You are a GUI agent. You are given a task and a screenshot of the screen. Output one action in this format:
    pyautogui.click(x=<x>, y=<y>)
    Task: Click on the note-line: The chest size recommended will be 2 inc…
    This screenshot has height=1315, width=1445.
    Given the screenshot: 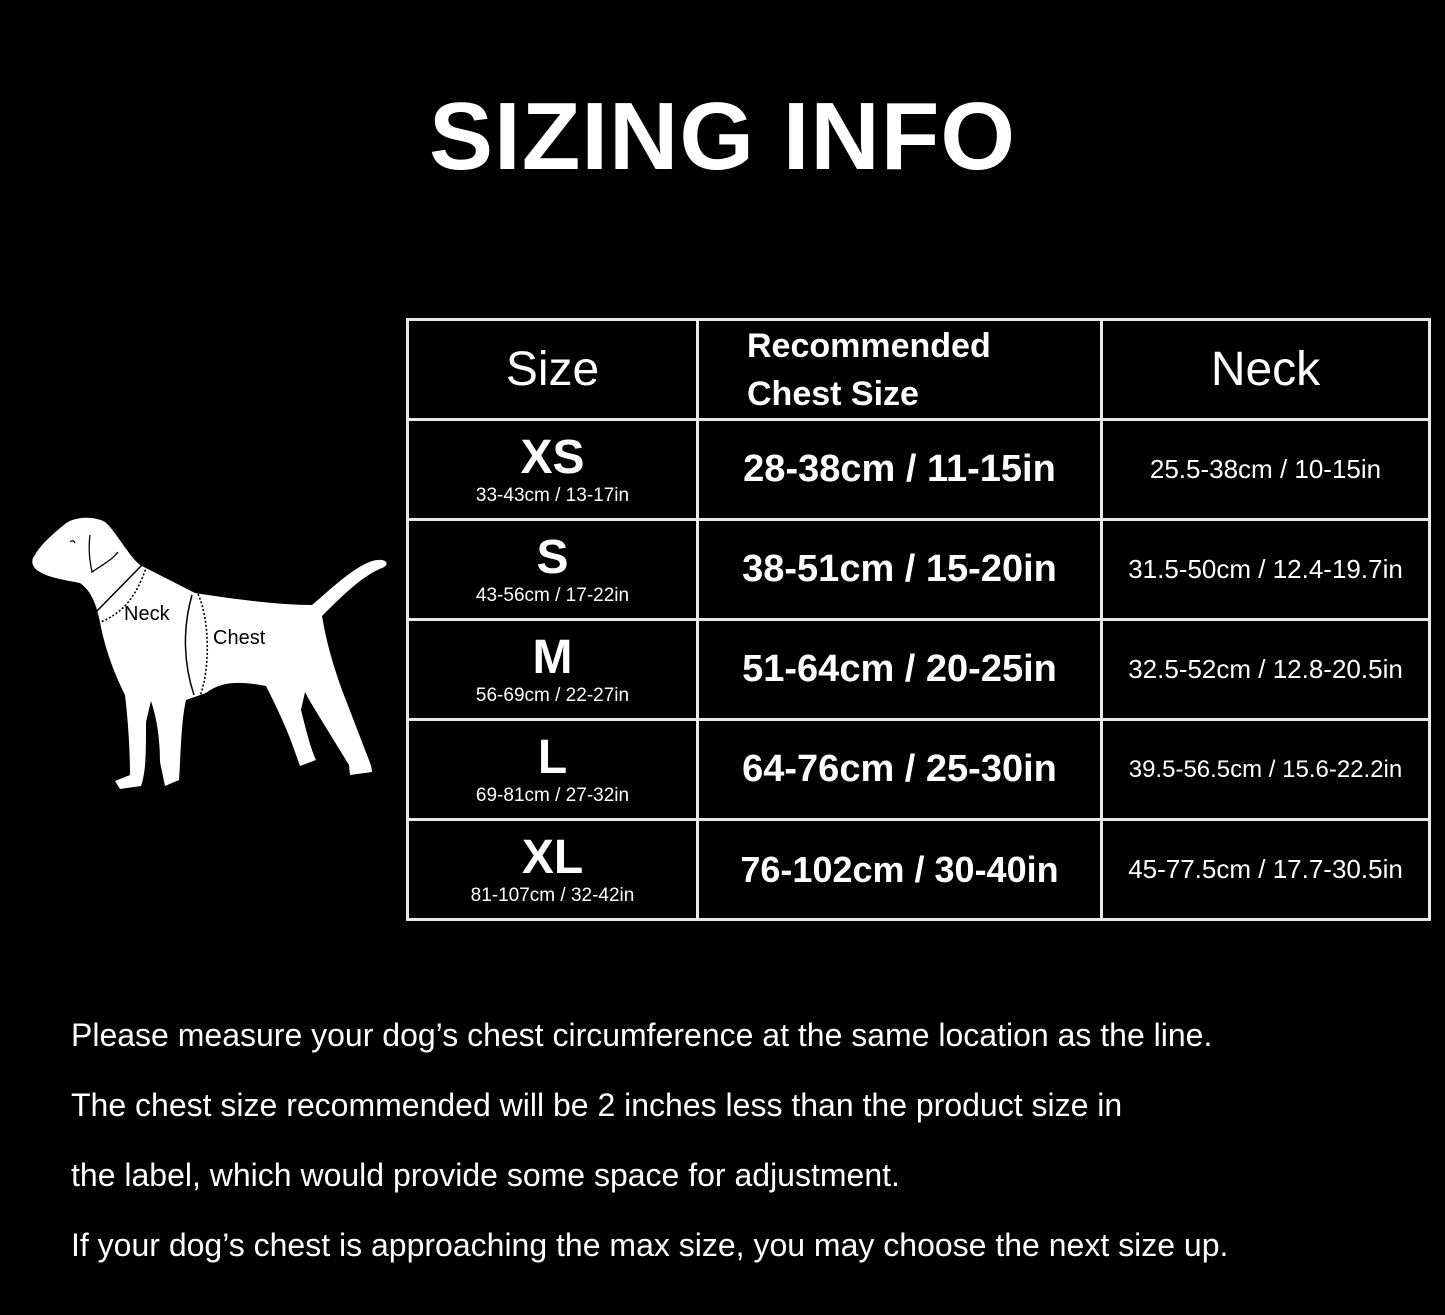 What is the action you would take?
    pyautogui.click(x=597, y=1105)
    